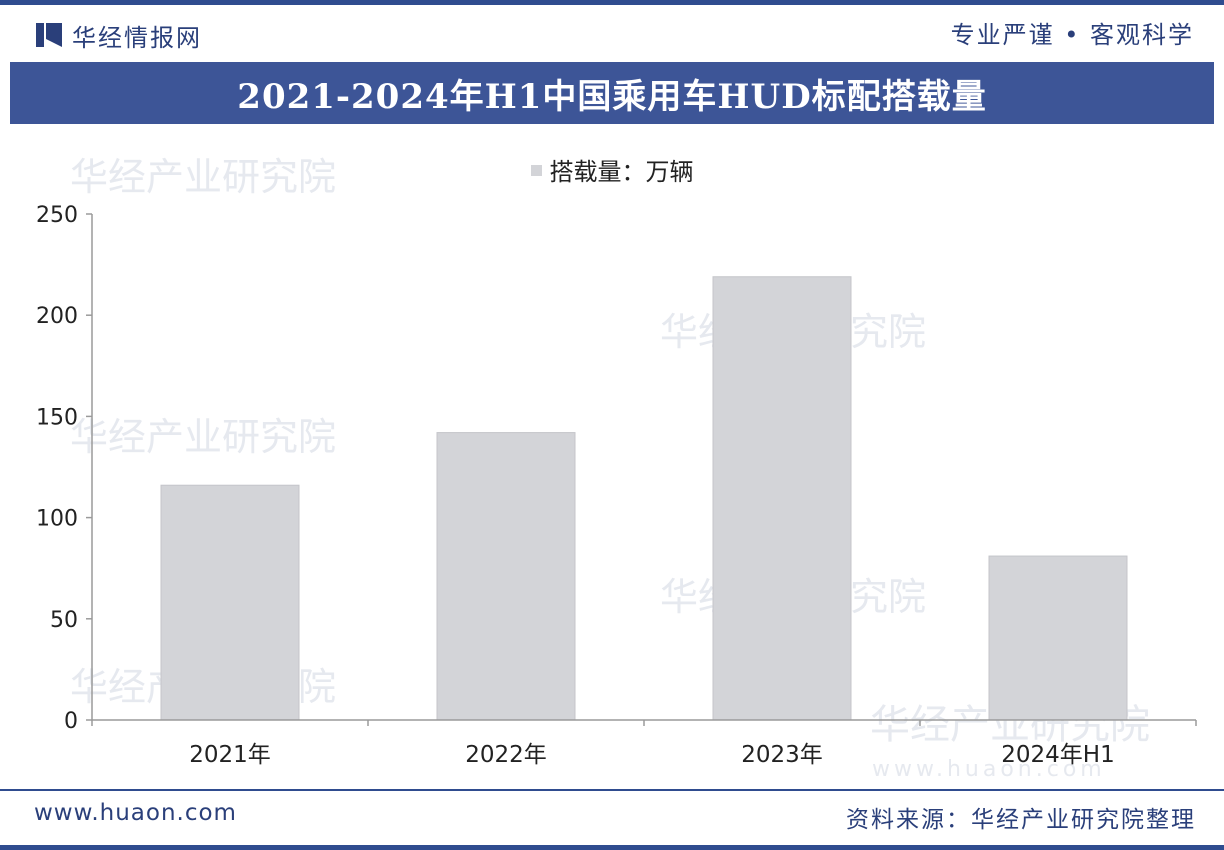 This screenshot has width=1224, height=850. I want to click on chart-title: 2021-2024年H1中国乘用车HUD标配搭载量, so click(612, 96).